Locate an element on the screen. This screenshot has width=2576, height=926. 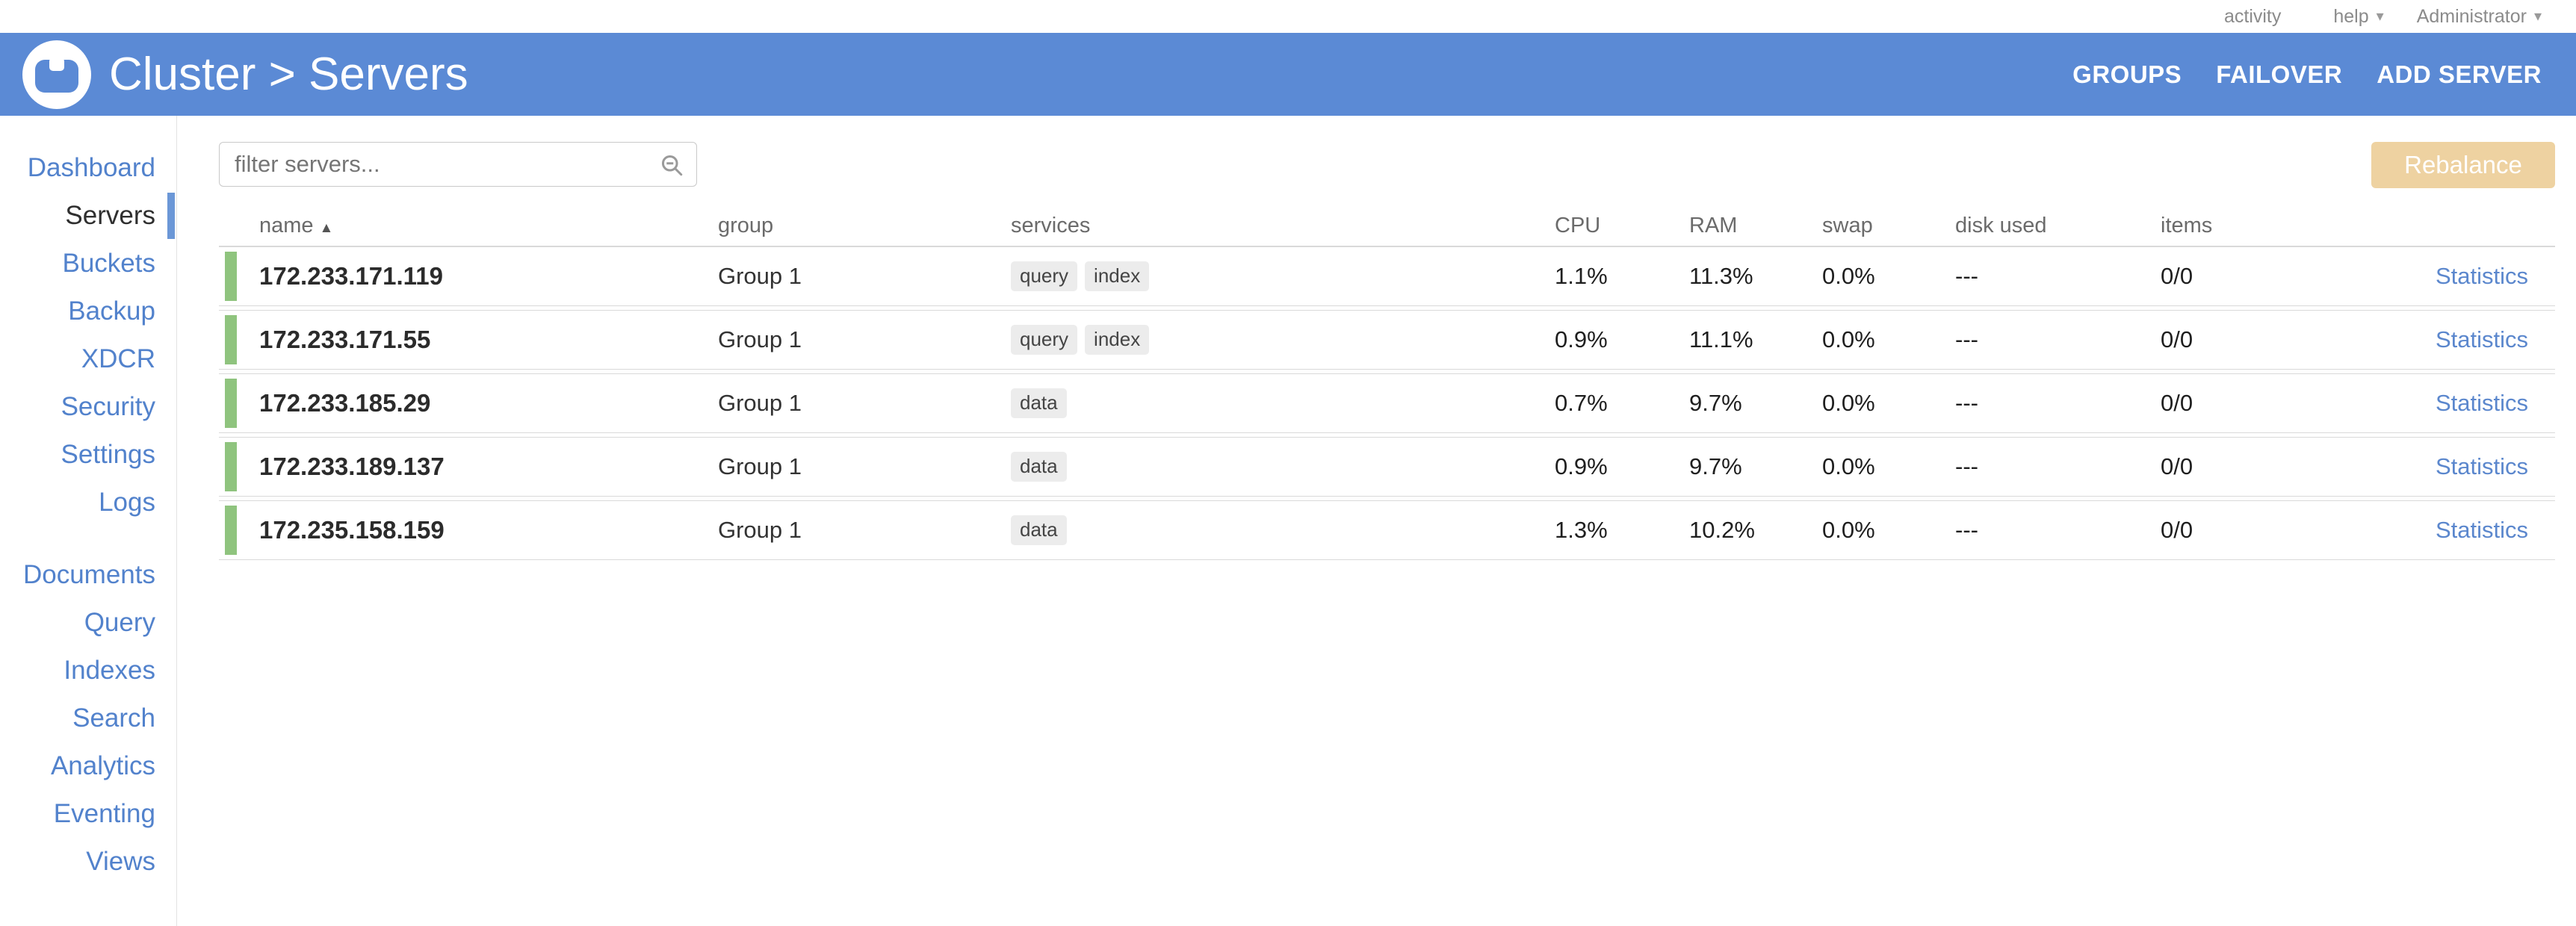
sidebar-item-query: Query is located at coordinates (119, 623).